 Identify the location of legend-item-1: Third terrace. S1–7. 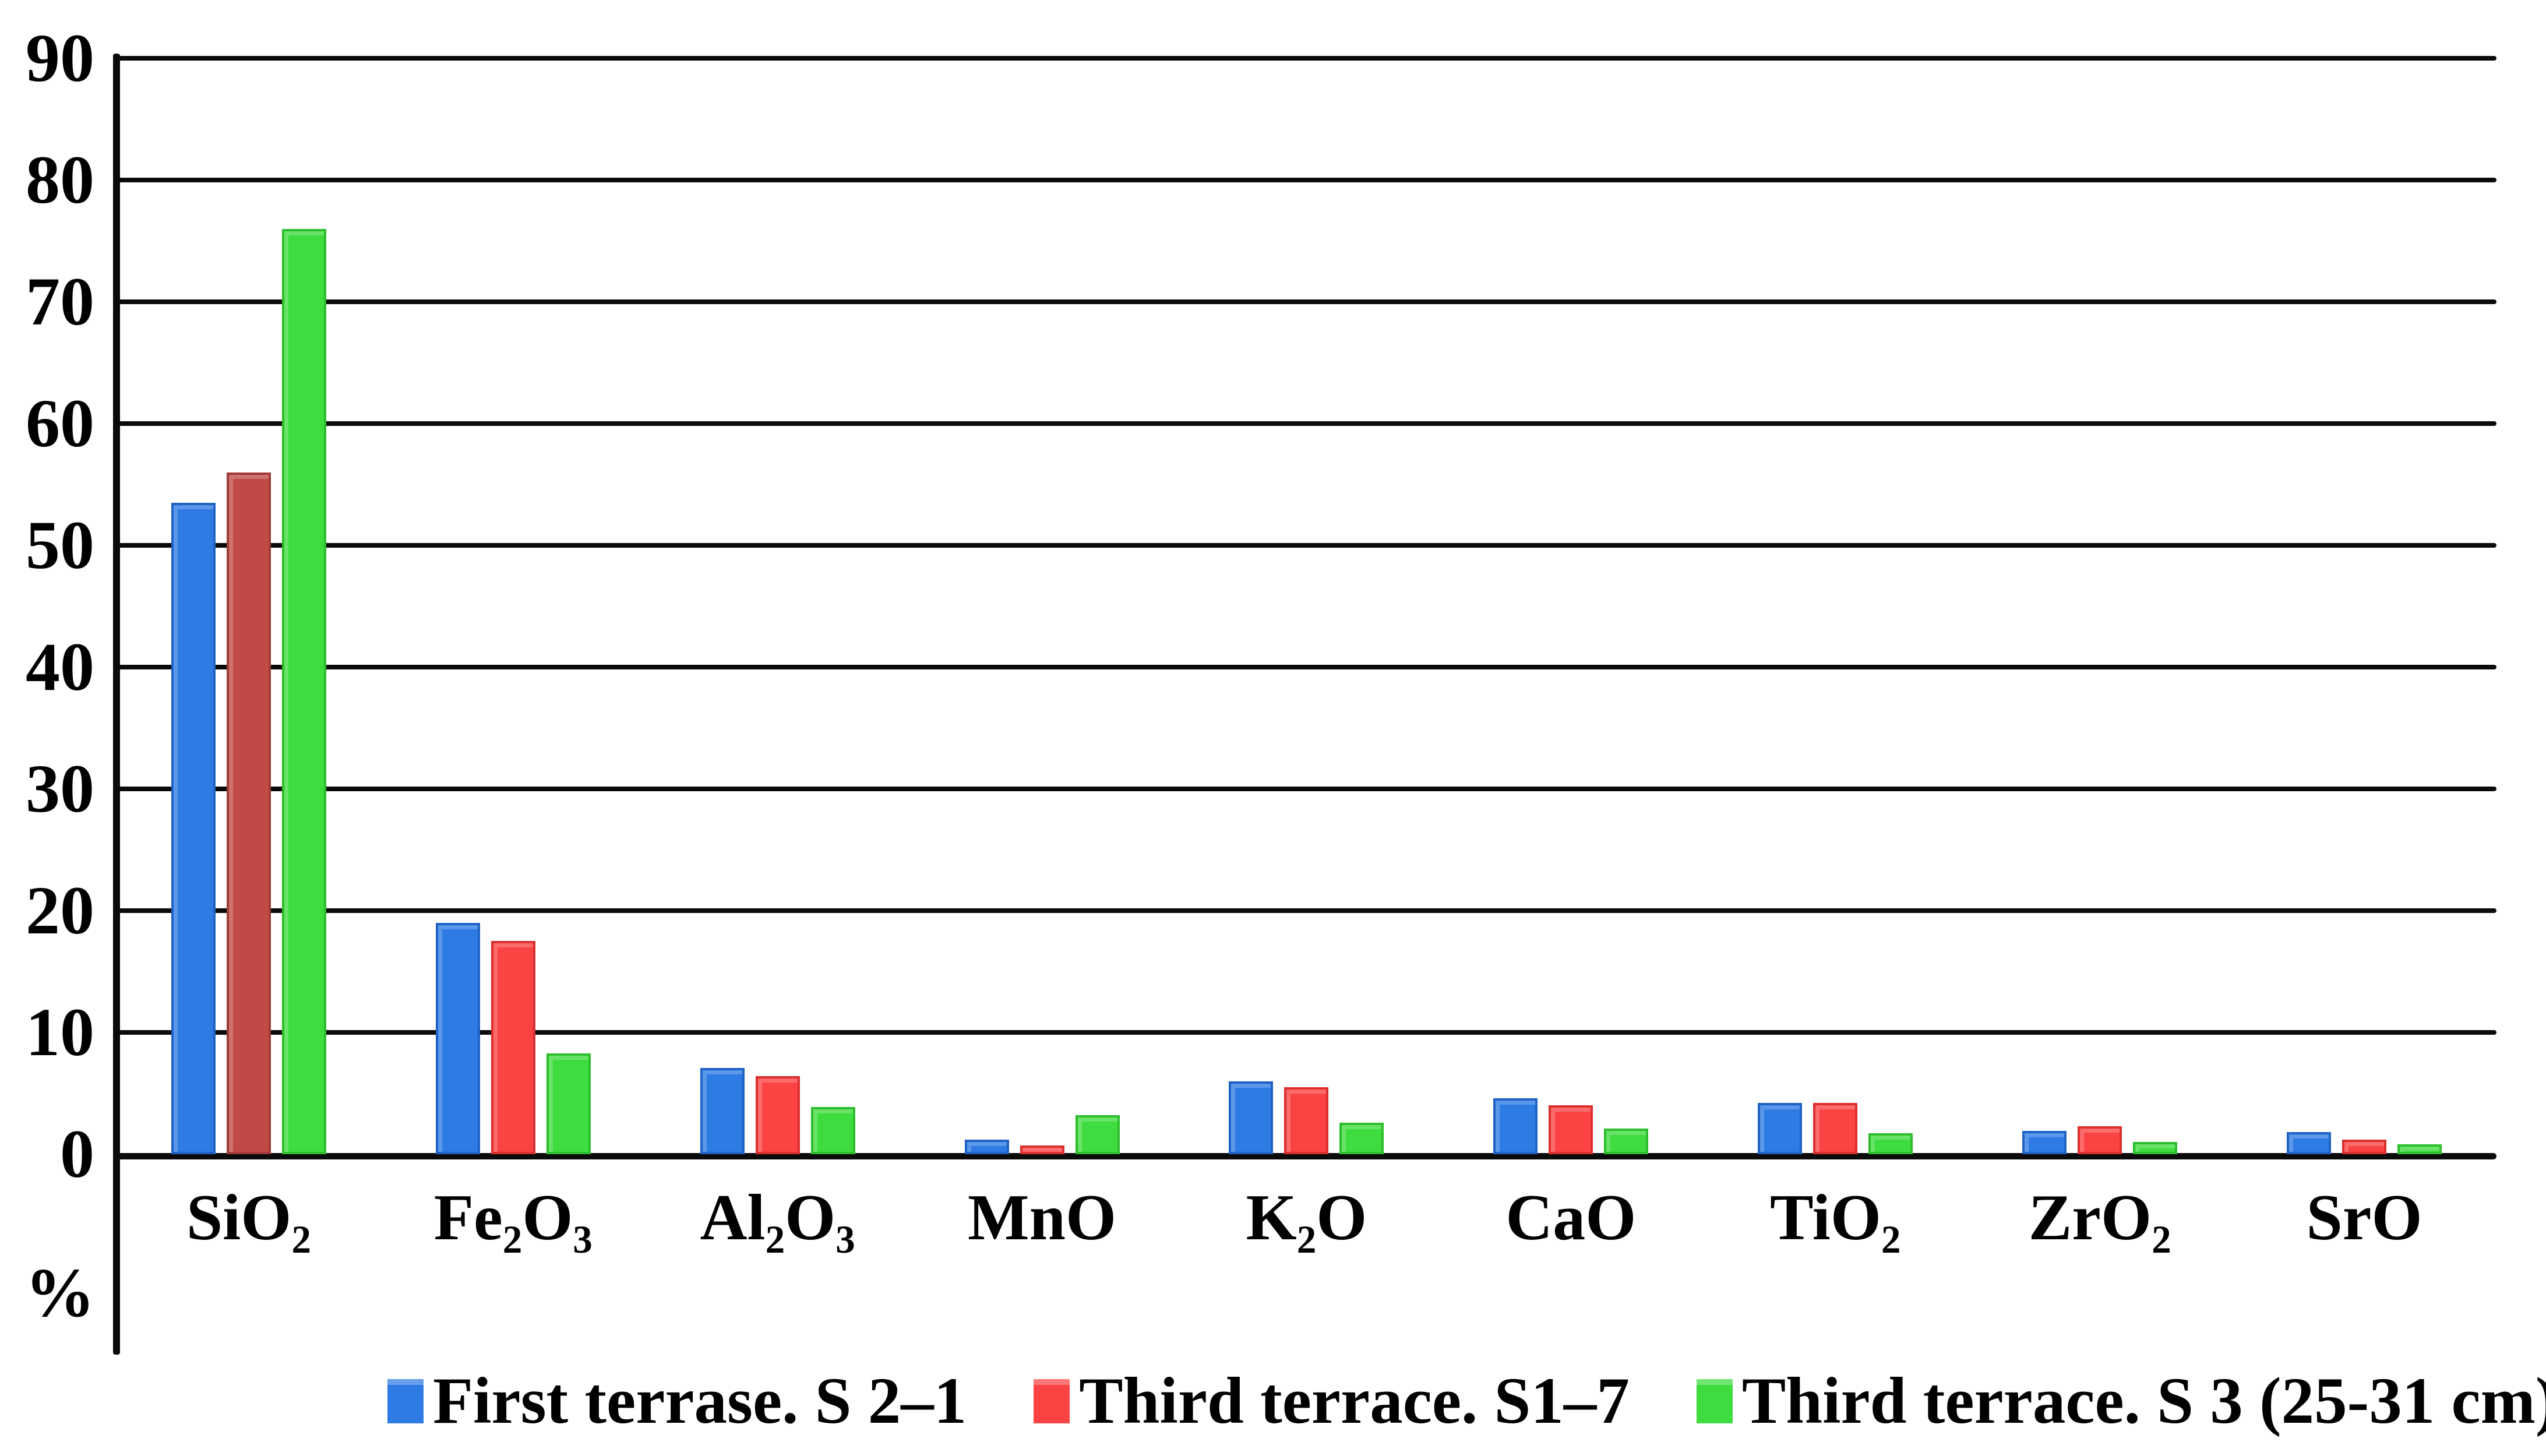
(1332, 1401).